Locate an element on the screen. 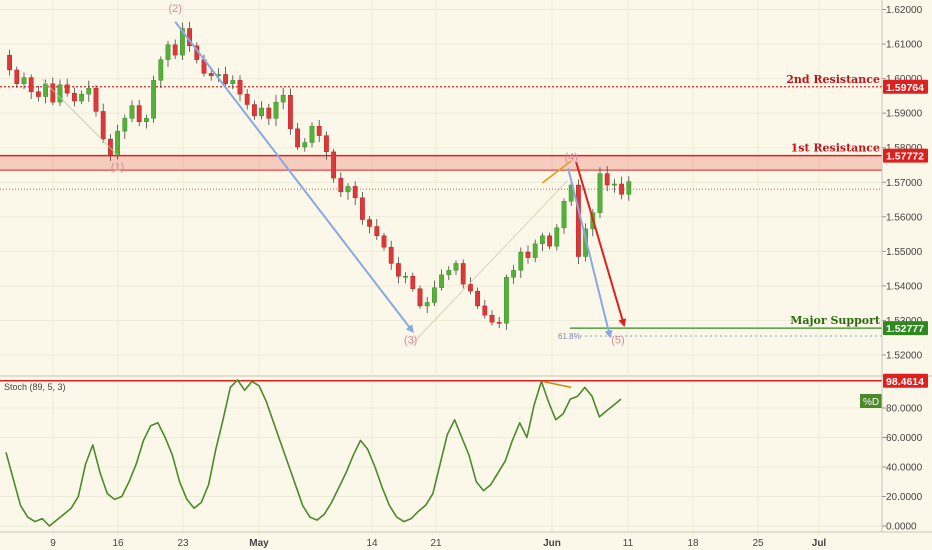 The image size is (932, 550). price-tag-label: 1.59764 is located at coordinates (905, 88).